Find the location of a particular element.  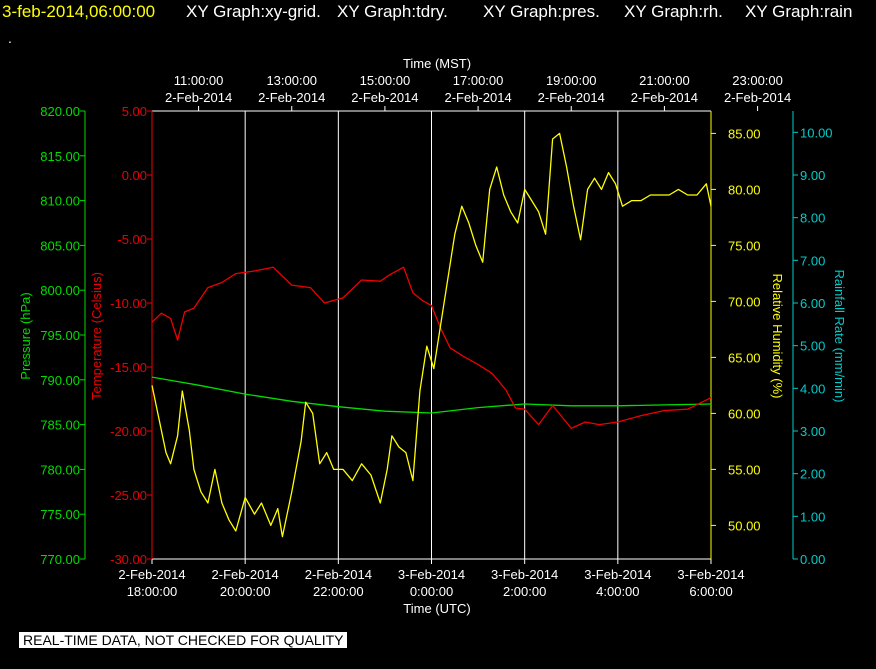

bottom-tick-time: 0:00:00 is located at coordinates (431, 591).